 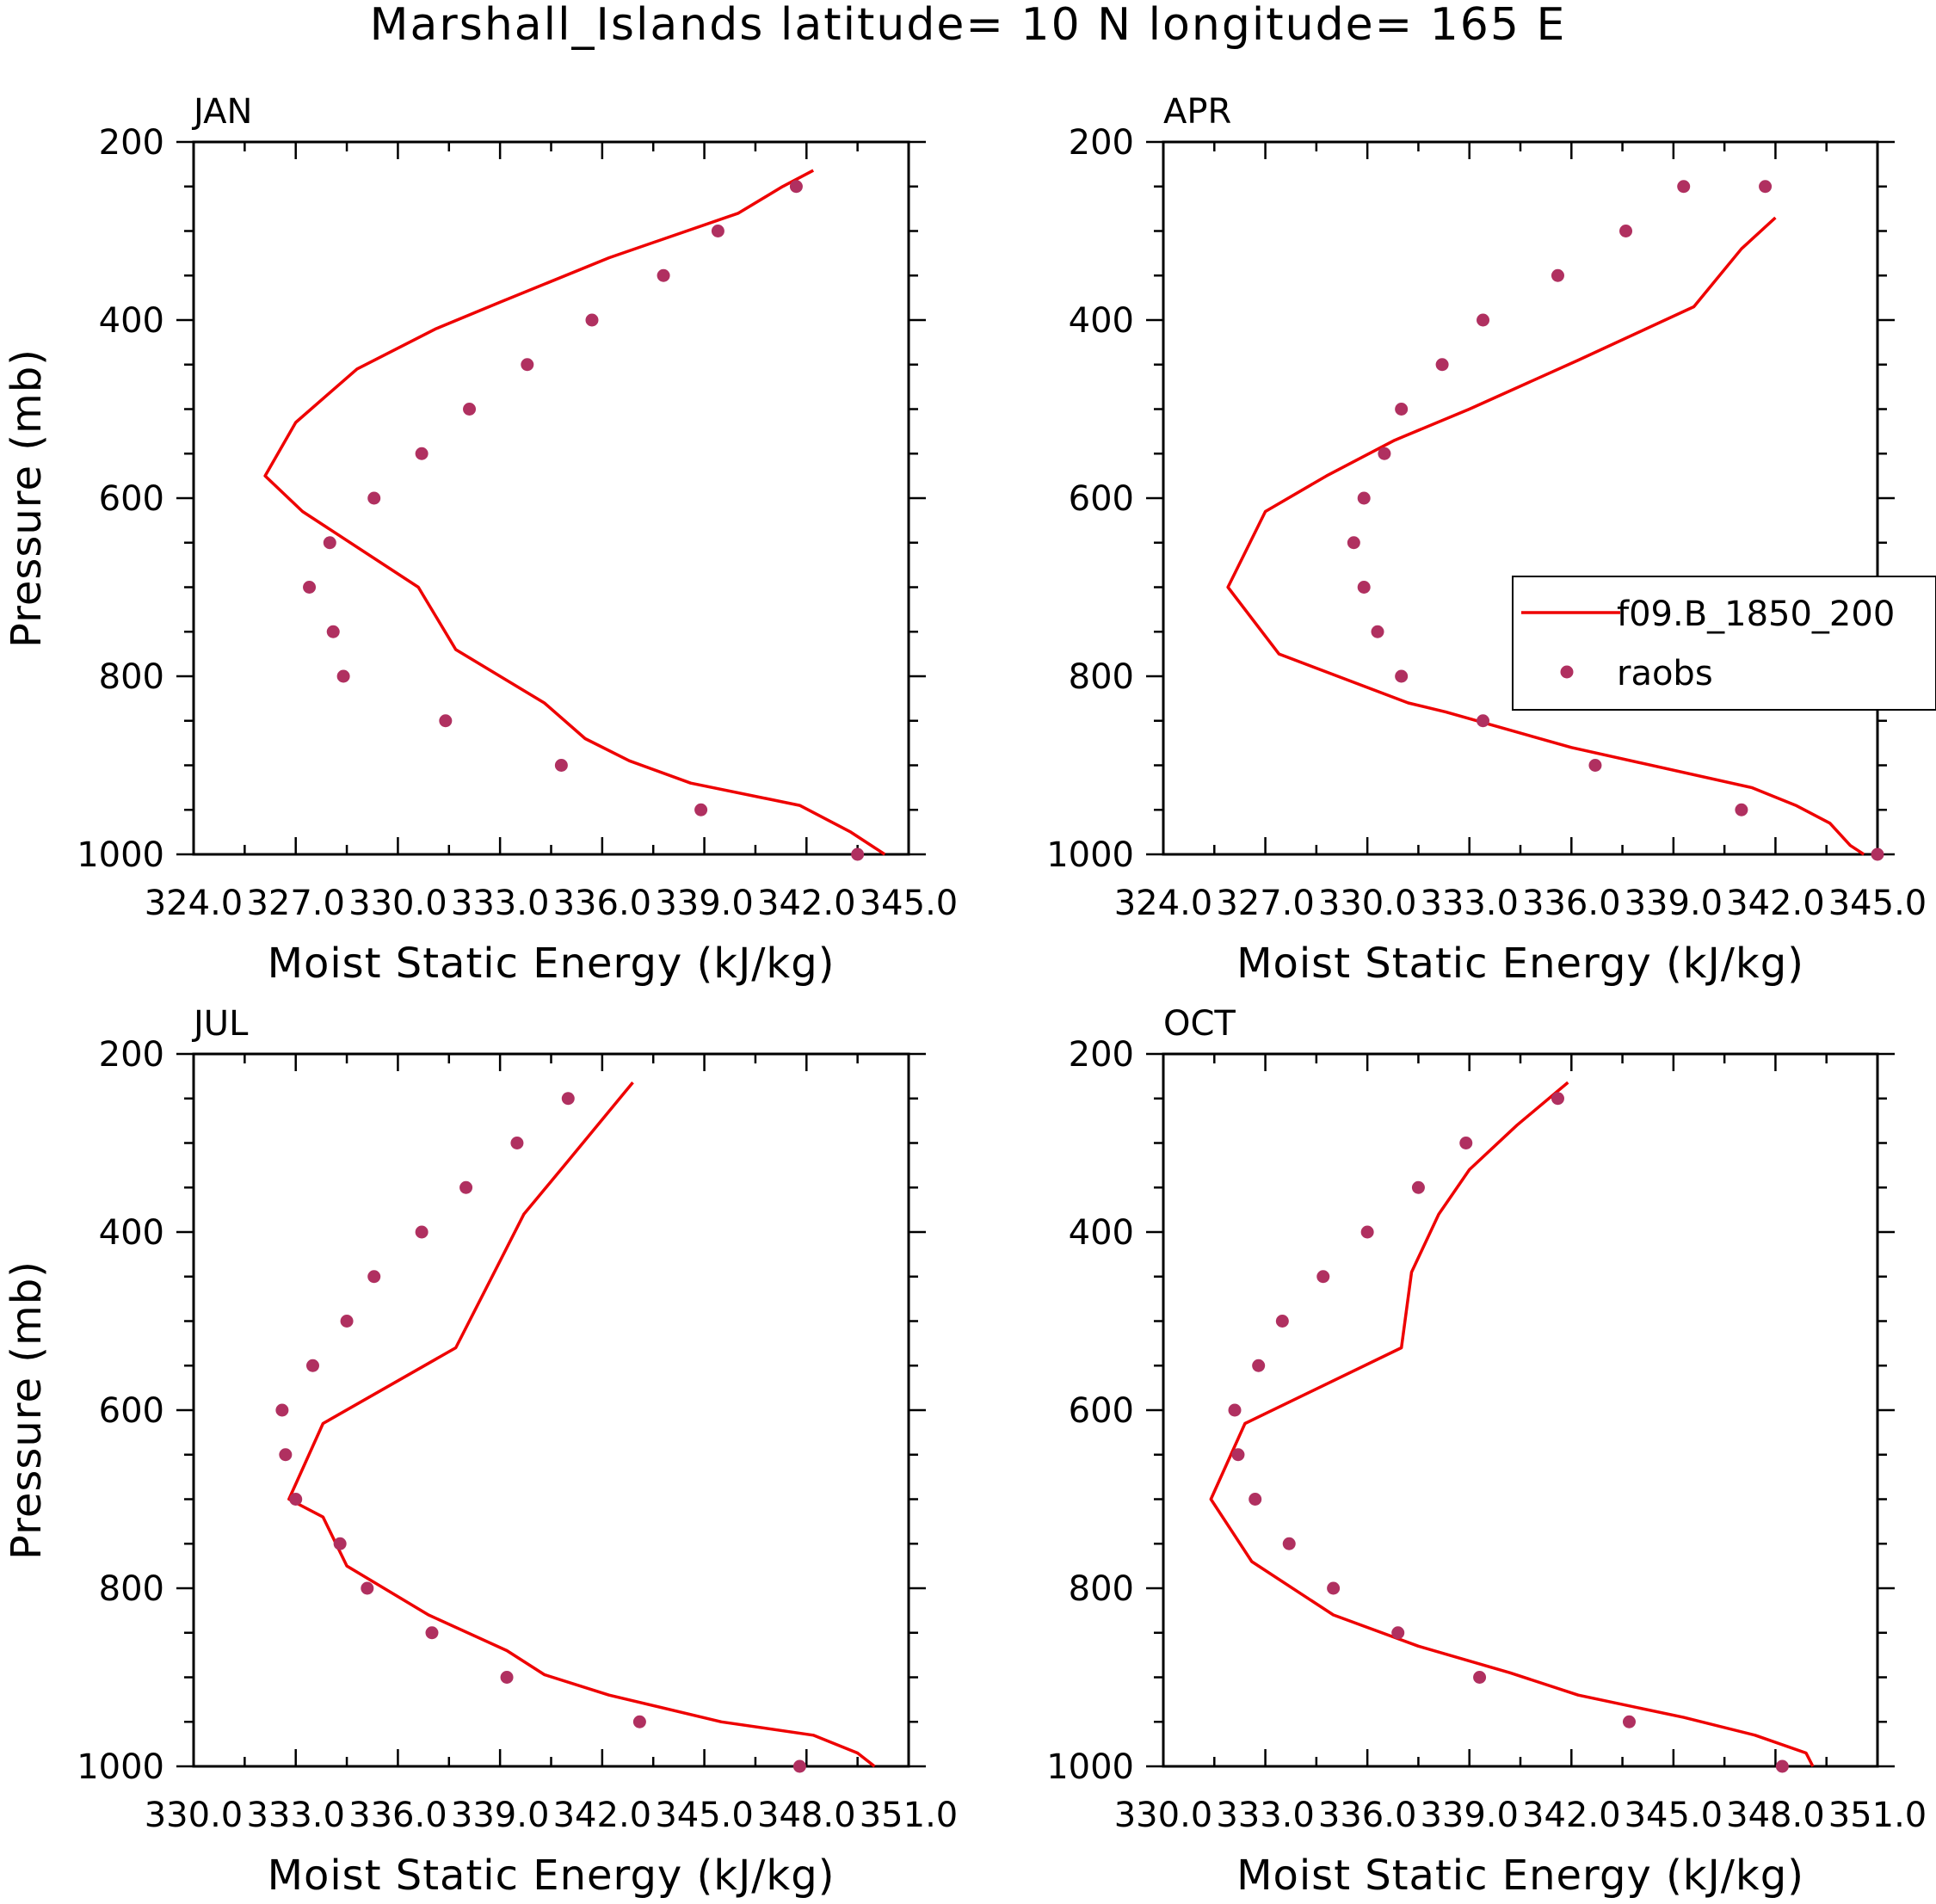 What do you see at coordinates (220, 1024) in the screenshot?
I see `panel-label: JUL` at bounding box center [220, 1024].